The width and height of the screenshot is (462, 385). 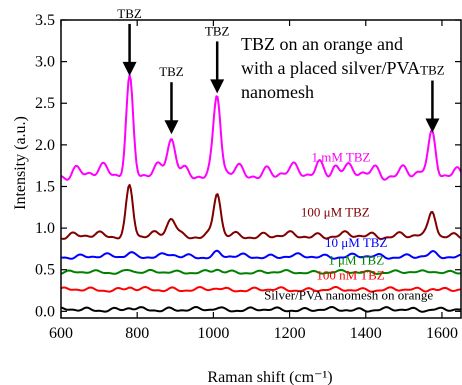 What do you see at coordinates (137, 333) in the screenshot?
I see `x-tick-label: 800` at bounding box center [137, 333].